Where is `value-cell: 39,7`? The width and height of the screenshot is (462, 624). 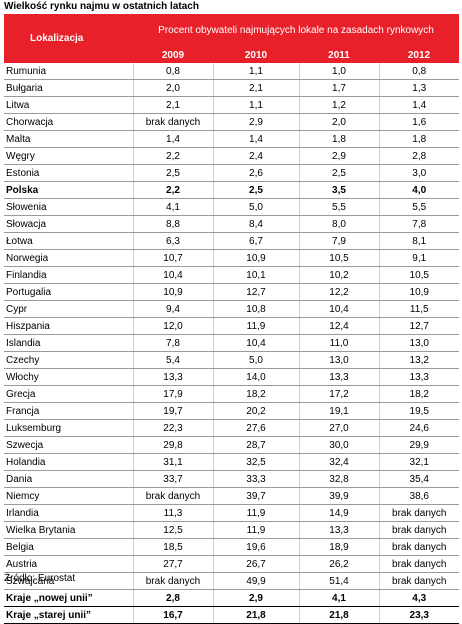
value-cell: 39,7 is located at coordinates (255, 496).